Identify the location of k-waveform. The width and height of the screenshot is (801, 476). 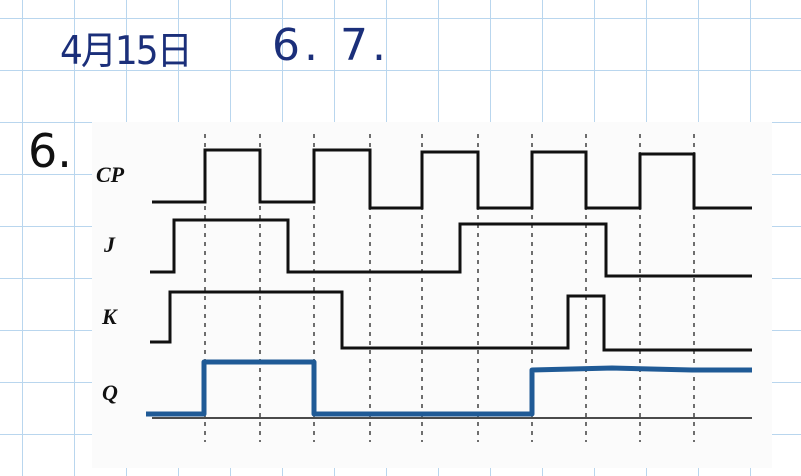
(451, 321).